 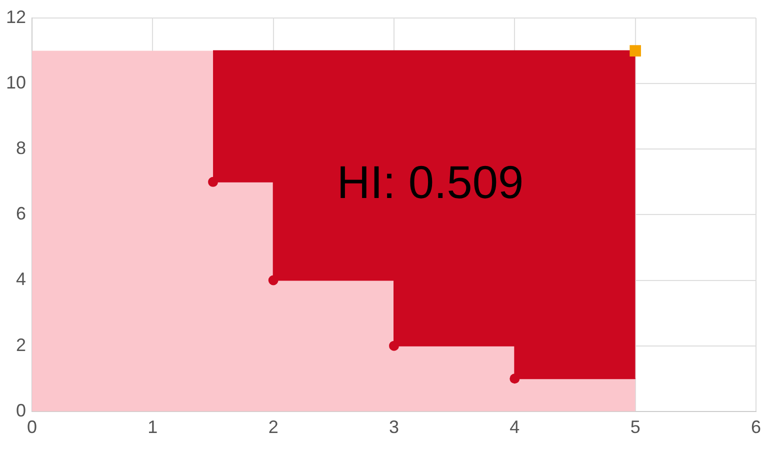 I want to click on x-tick-label: 3, so click(x=394, y=427).